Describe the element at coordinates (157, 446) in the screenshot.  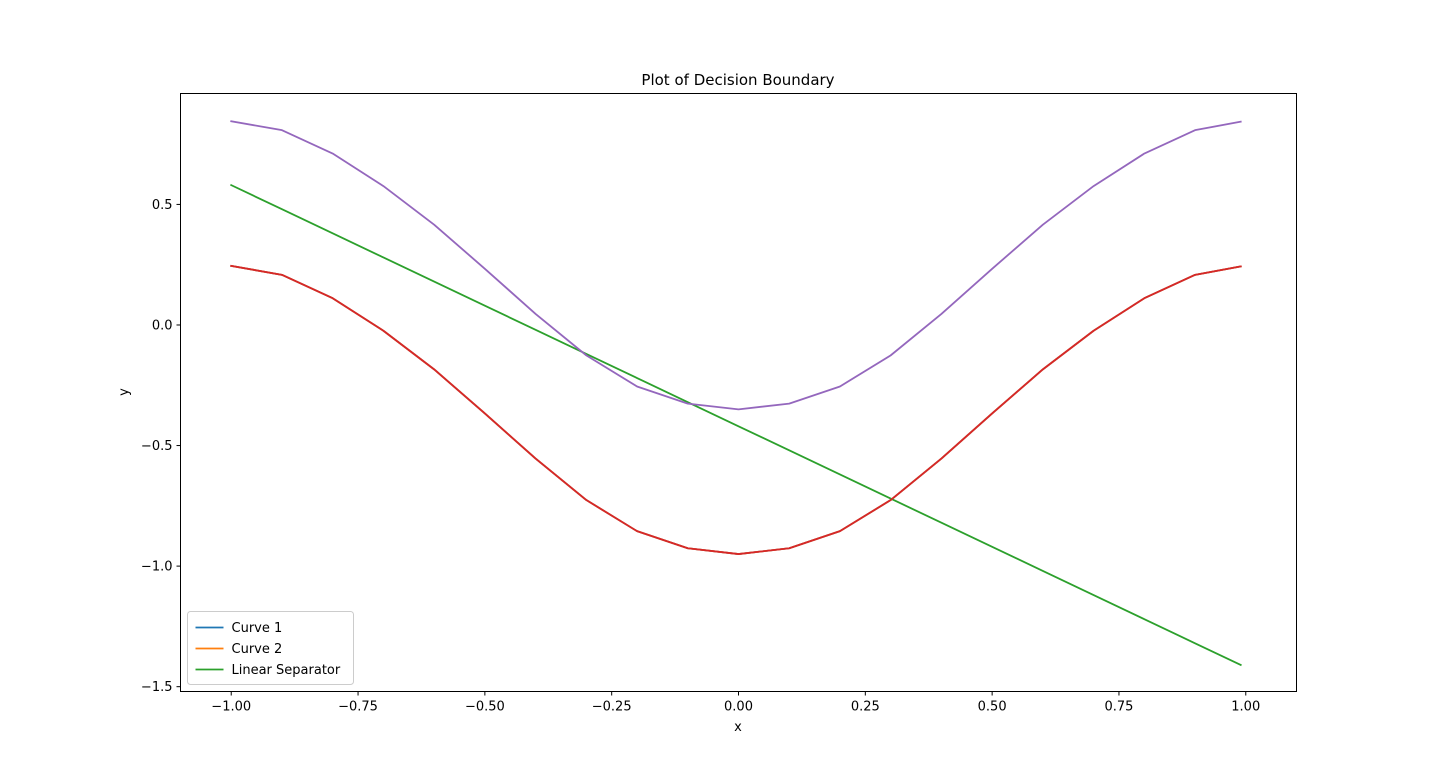
I see `y-tick-label: −0.5` at that location.